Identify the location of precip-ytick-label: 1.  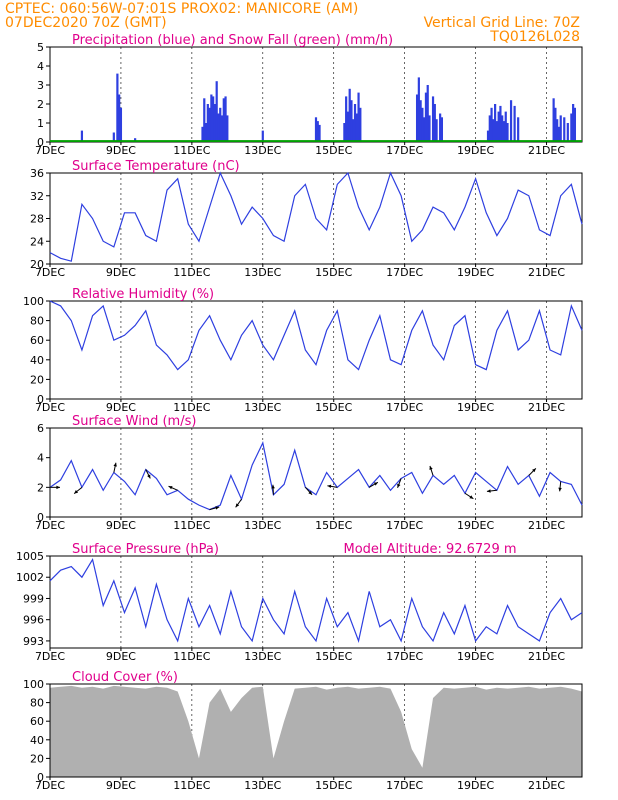
(40, 123).